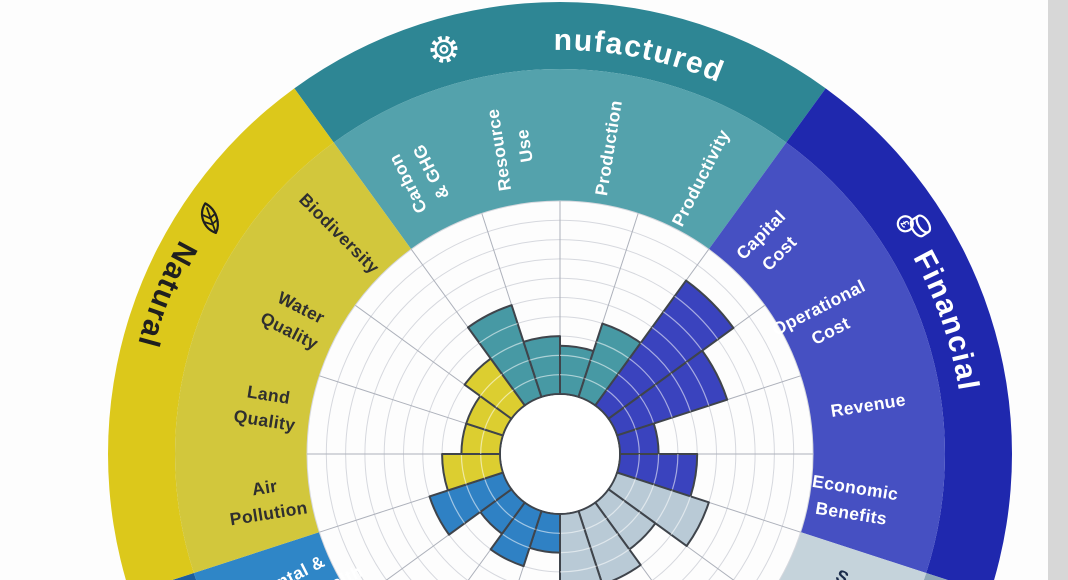 The image size is (1068, 580). Describe the element at coordinates (935, 576) in the screenshot. I see `outer-band-social` at that location.